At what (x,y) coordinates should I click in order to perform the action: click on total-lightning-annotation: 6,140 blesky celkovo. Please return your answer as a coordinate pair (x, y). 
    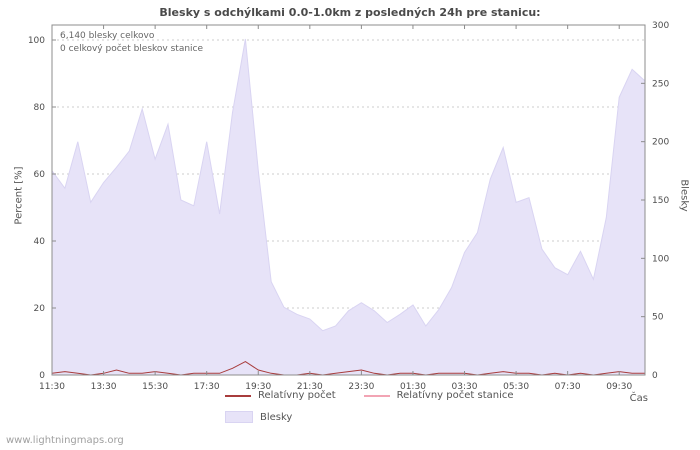
    Looking at the image, I should click on (107, 36).